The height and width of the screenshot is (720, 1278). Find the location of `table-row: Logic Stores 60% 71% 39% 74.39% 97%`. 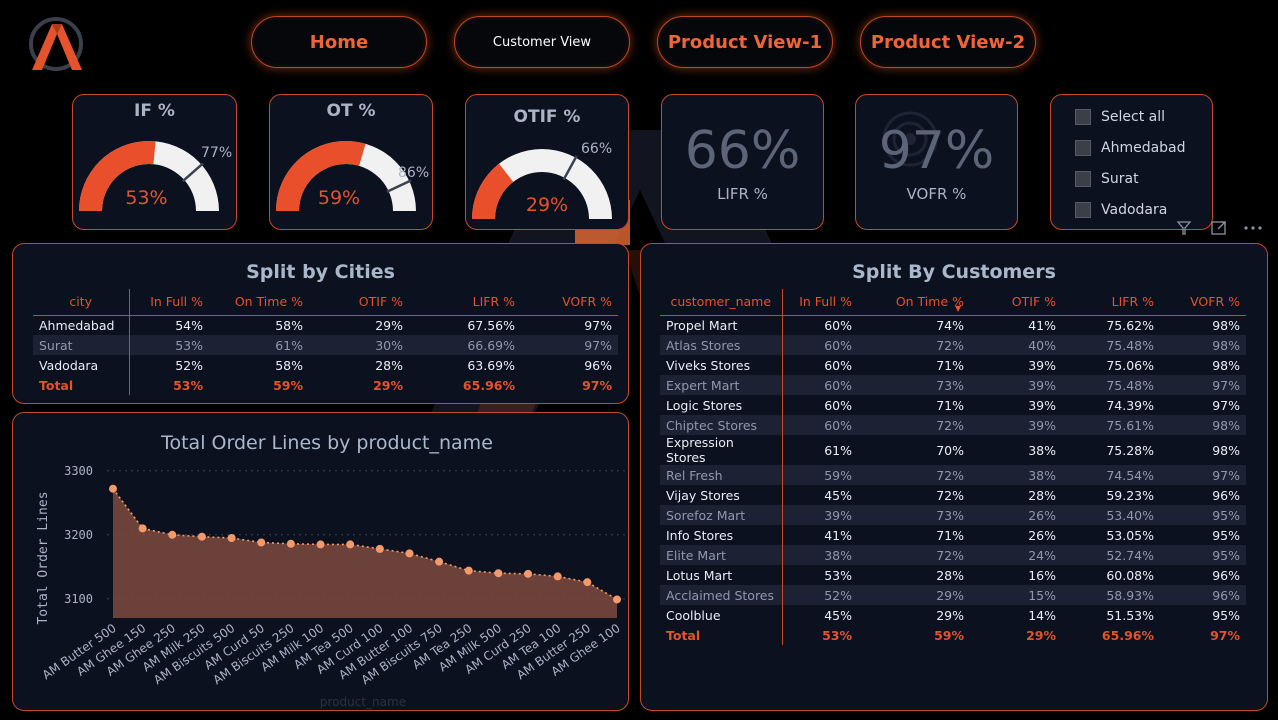

table-row: Logic Stores 60% 71% 39% 74.39% 97% is located at coordinates (953, 405).